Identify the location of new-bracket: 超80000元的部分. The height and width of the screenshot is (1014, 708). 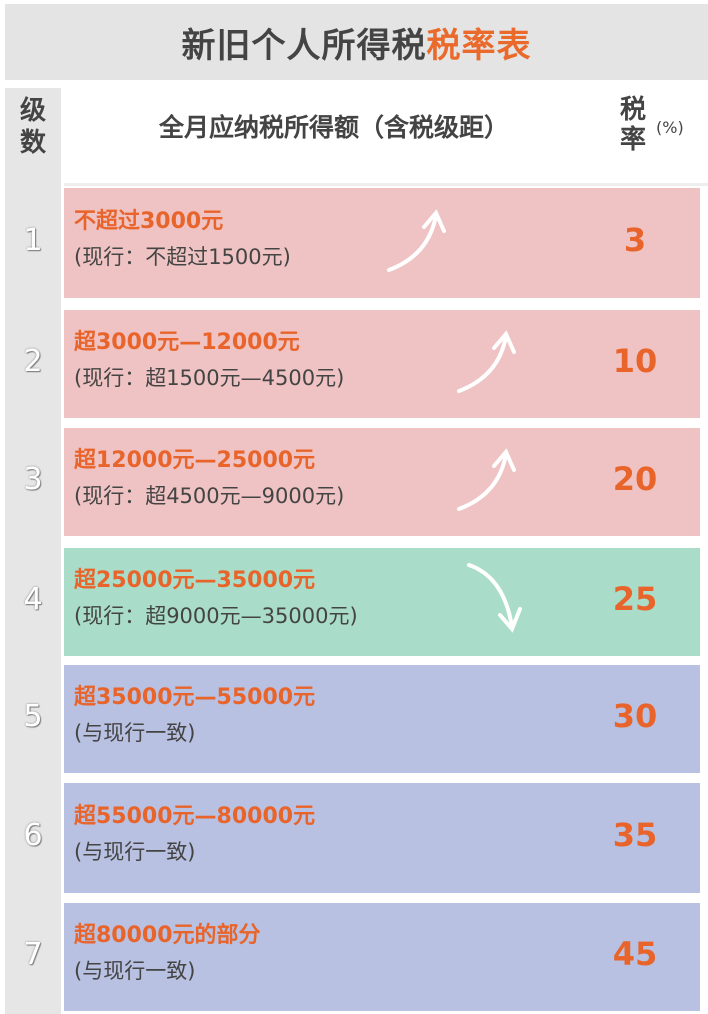
(167, 935).